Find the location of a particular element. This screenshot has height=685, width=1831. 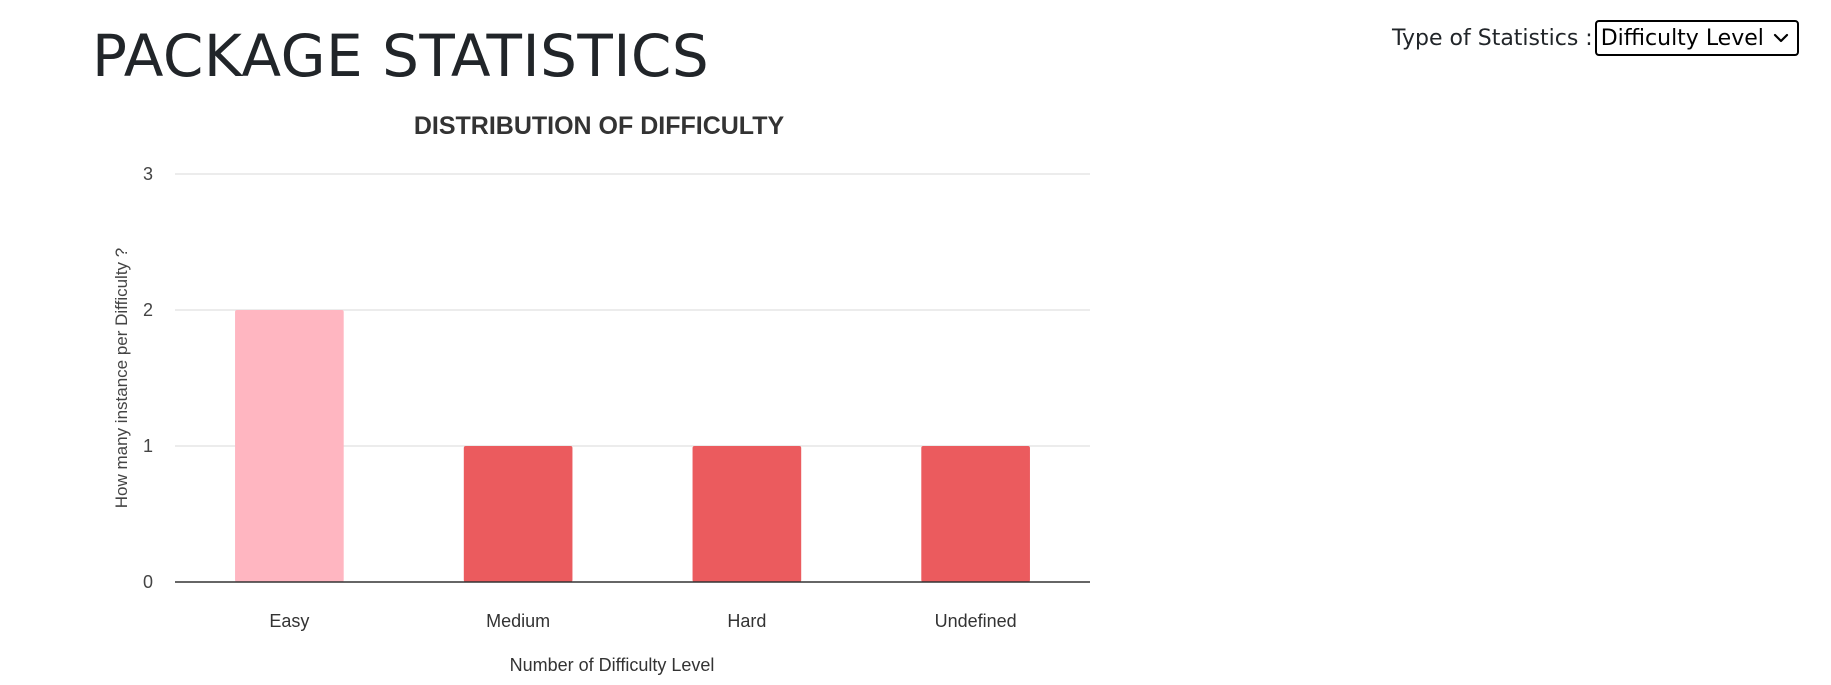

y-tick-label: 2 is located at coordinates (148, 310).